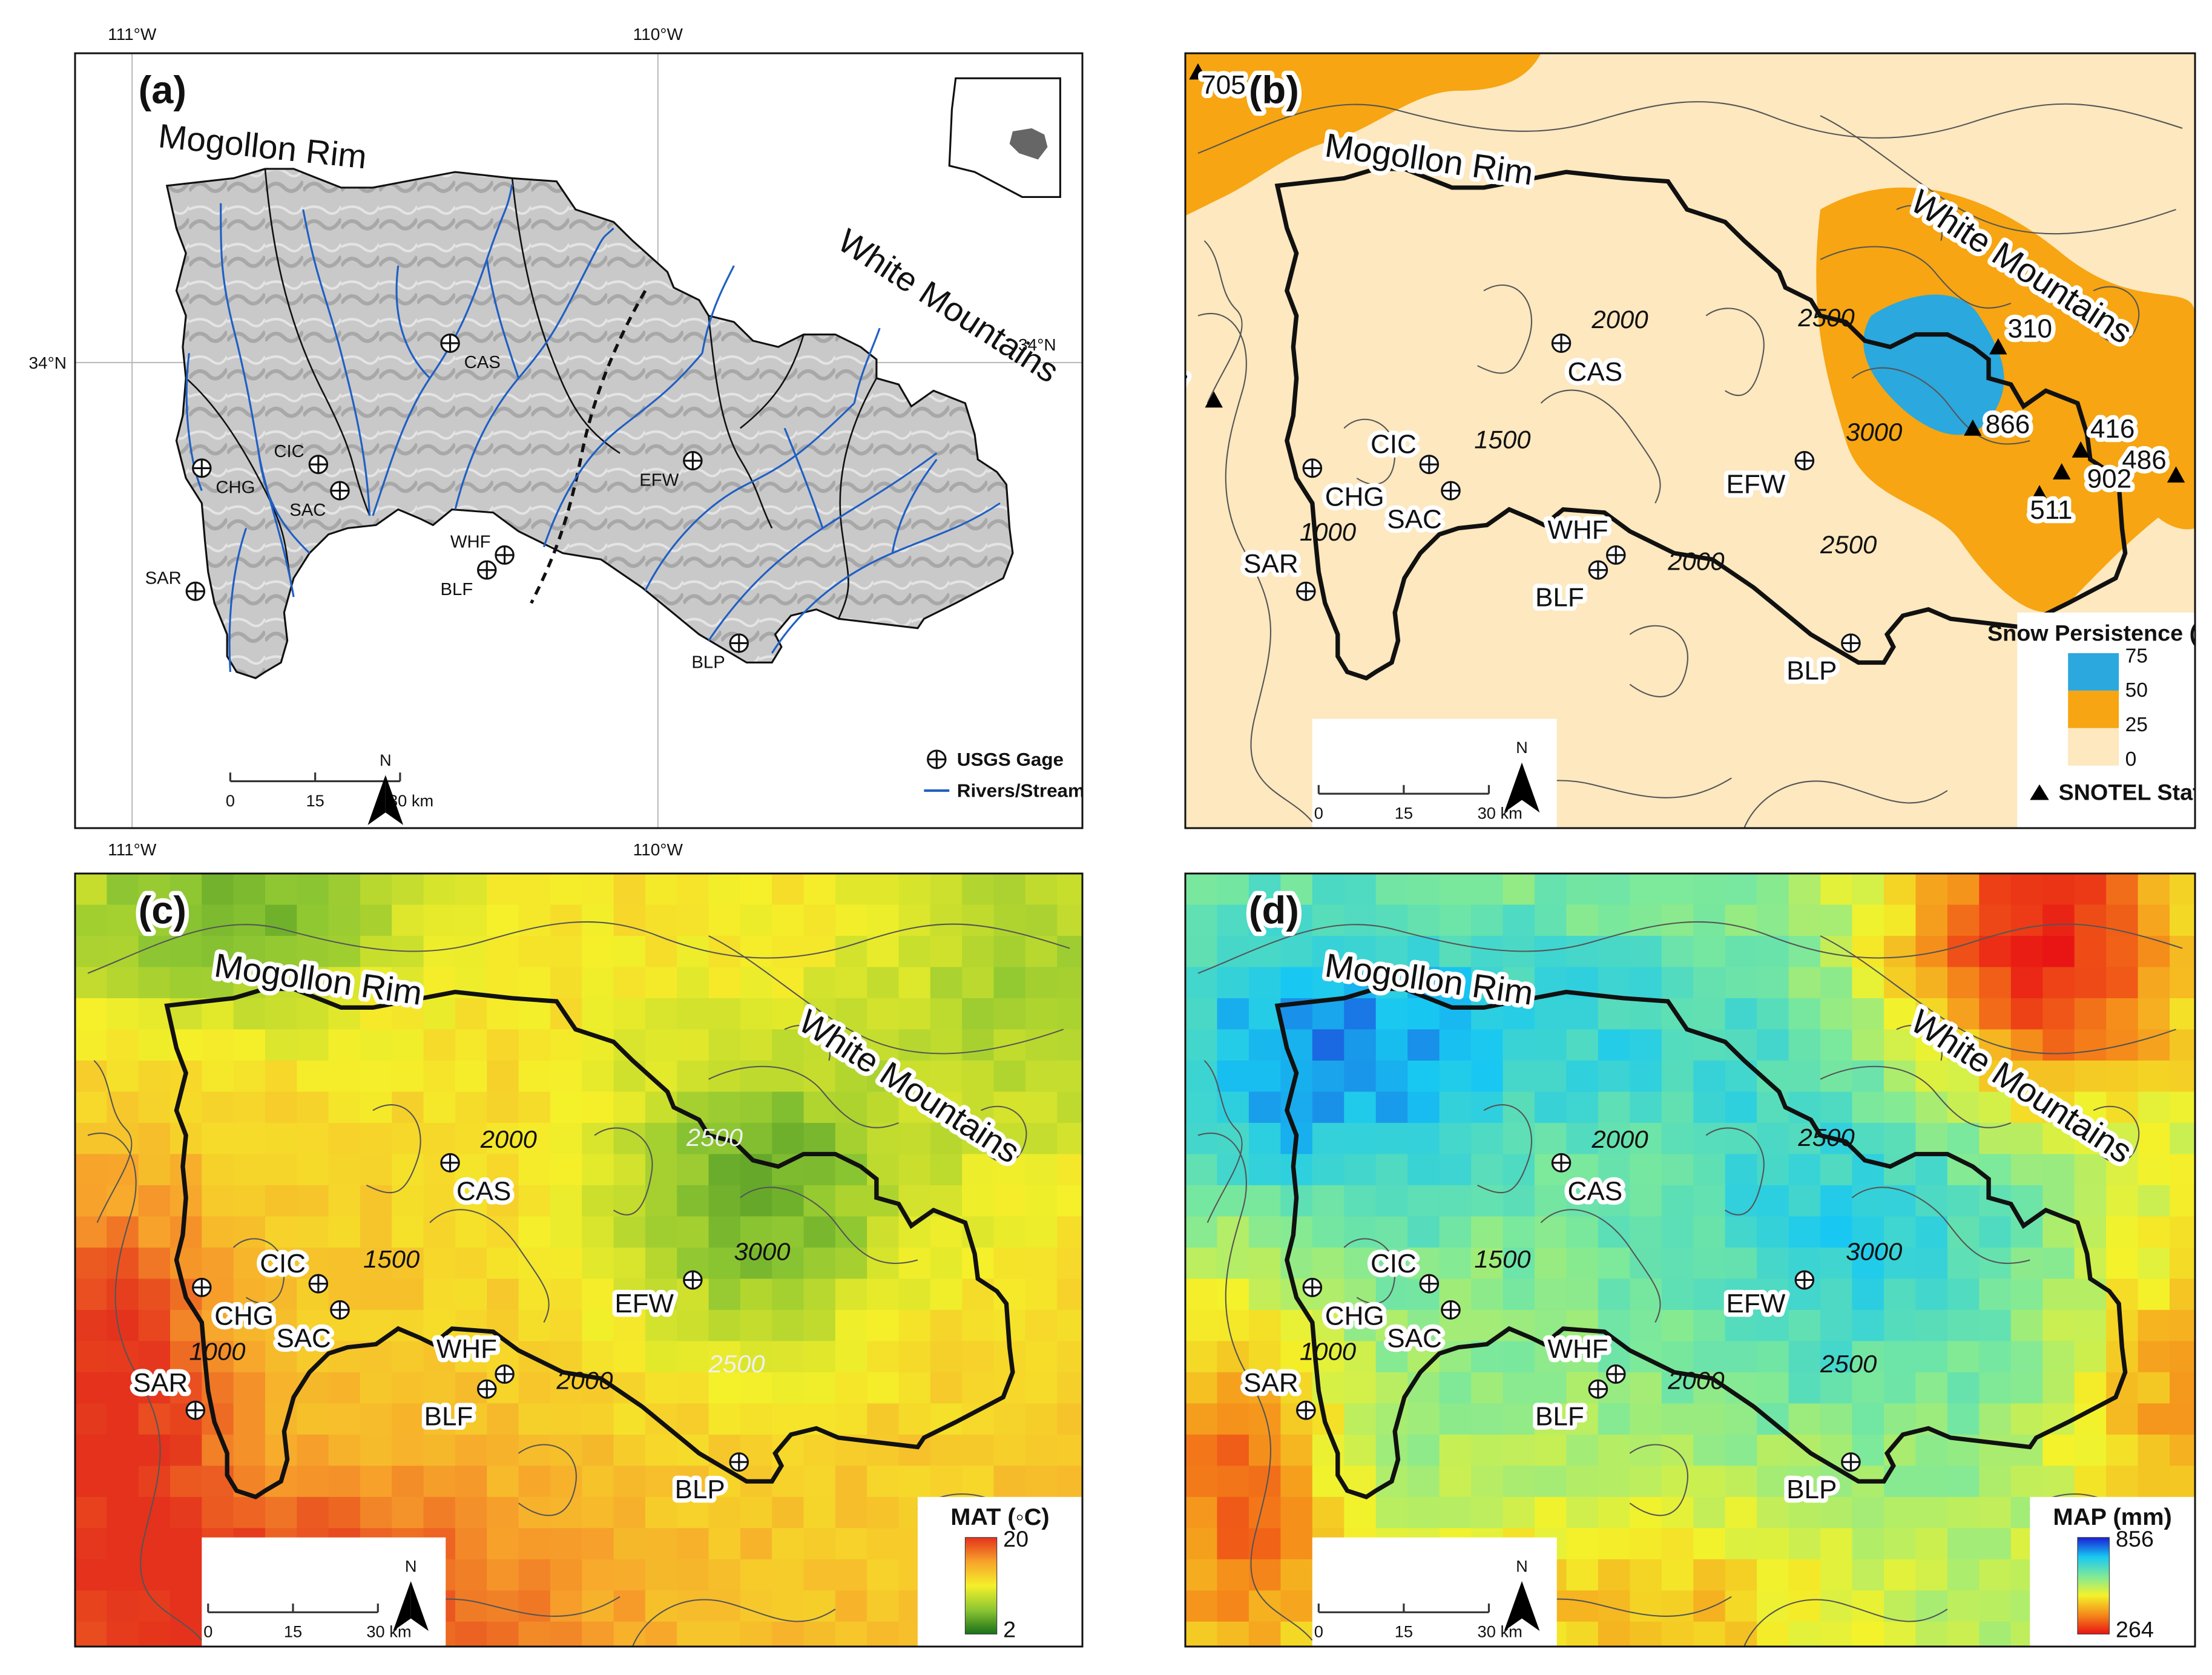  Describe the element at coordinates (1010, 760) in the screenshot. I see `legend-gage-label: USGS Gage` at that location.